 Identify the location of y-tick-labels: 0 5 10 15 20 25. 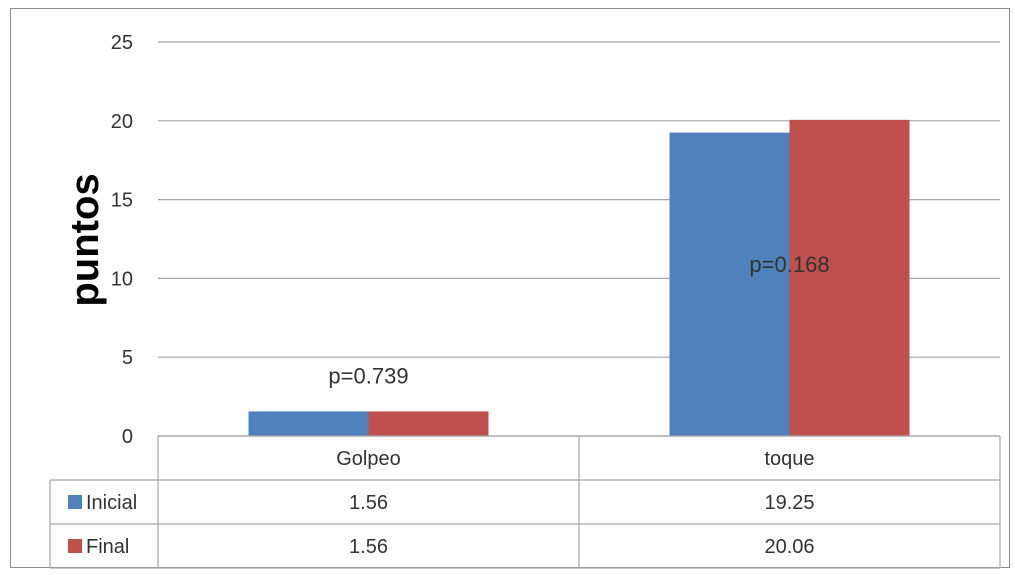
(122, 240).